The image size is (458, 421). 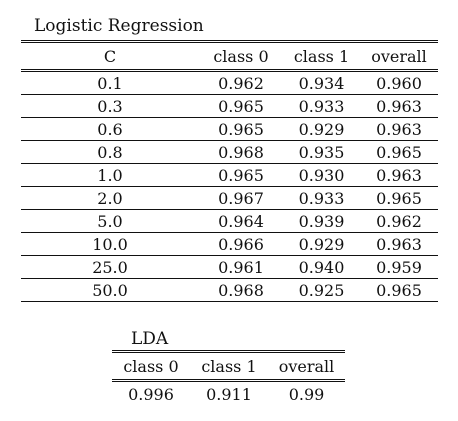 I want to click on table-row: 0.3 0.965 0.933 0.963, so click(x=229, y=106).